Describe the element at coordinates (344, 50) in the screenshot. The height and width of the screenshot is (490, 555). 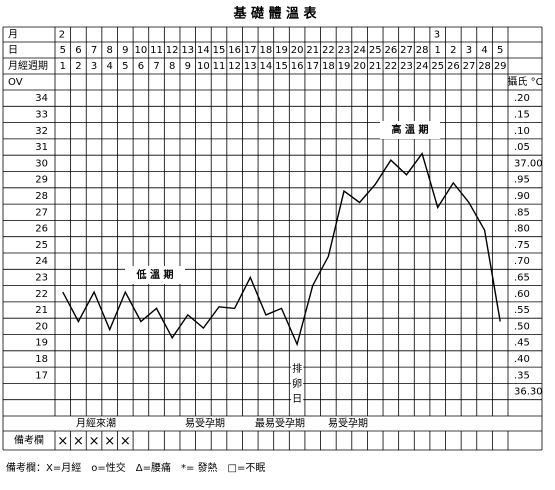
I see `day-label: 23` at that location.